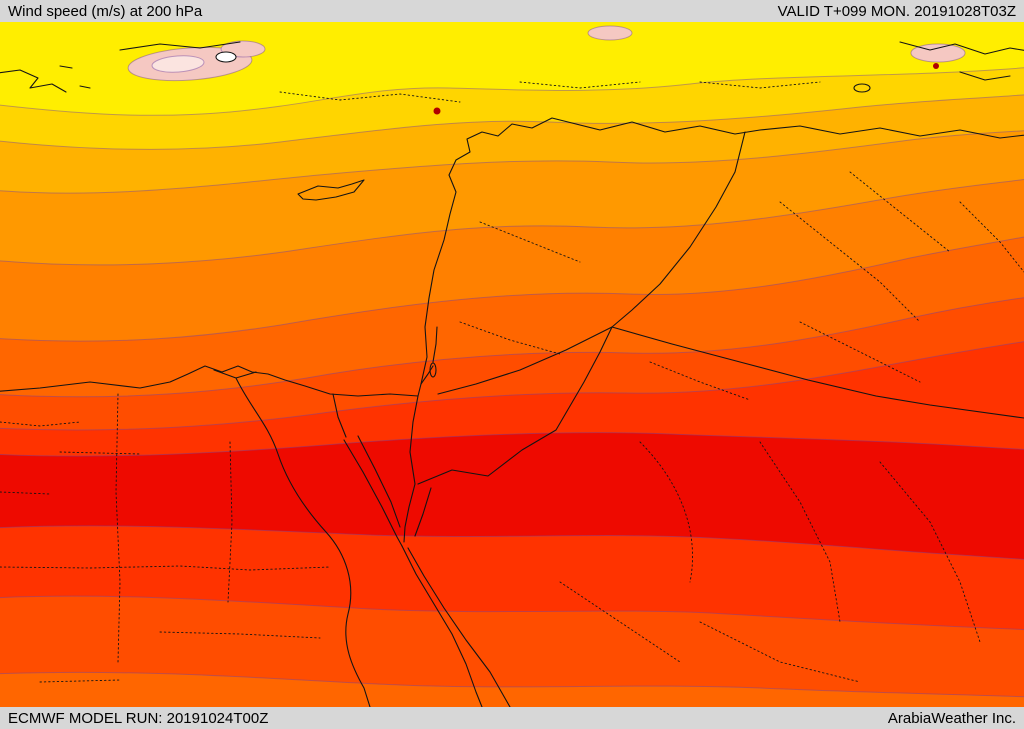 The image size is (1024, 729). What do you see at coordinates (178, 64) in the screenshot?
I see `weak-wind-patch-core` at bounding box center [178, 64].